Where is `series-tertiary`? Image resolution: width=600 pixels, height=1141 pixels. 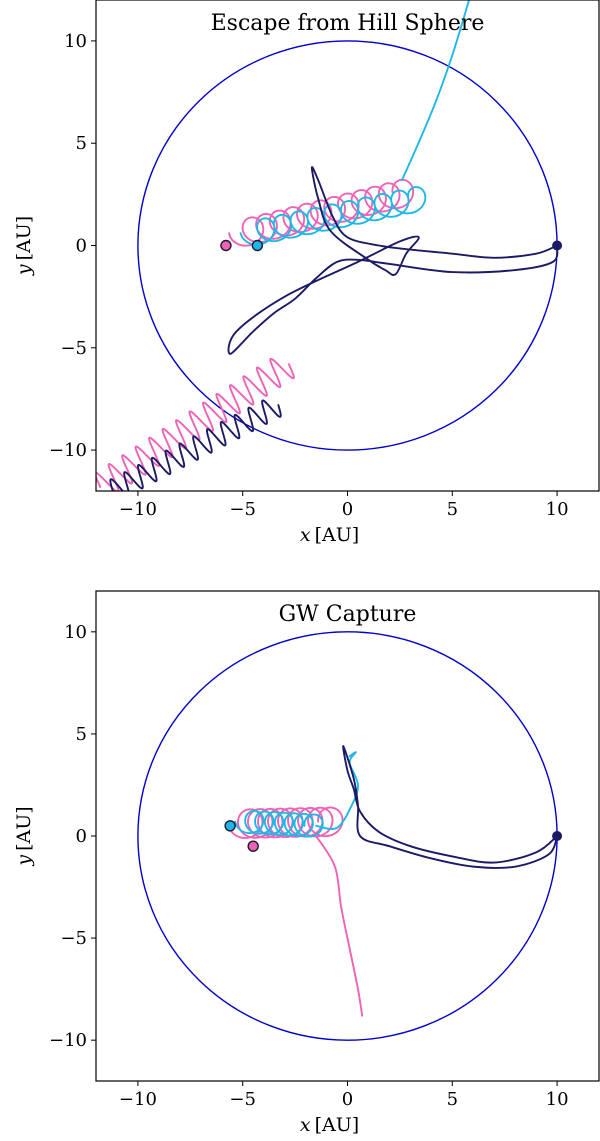 series-tertiary is located at coordinates (450, 807).